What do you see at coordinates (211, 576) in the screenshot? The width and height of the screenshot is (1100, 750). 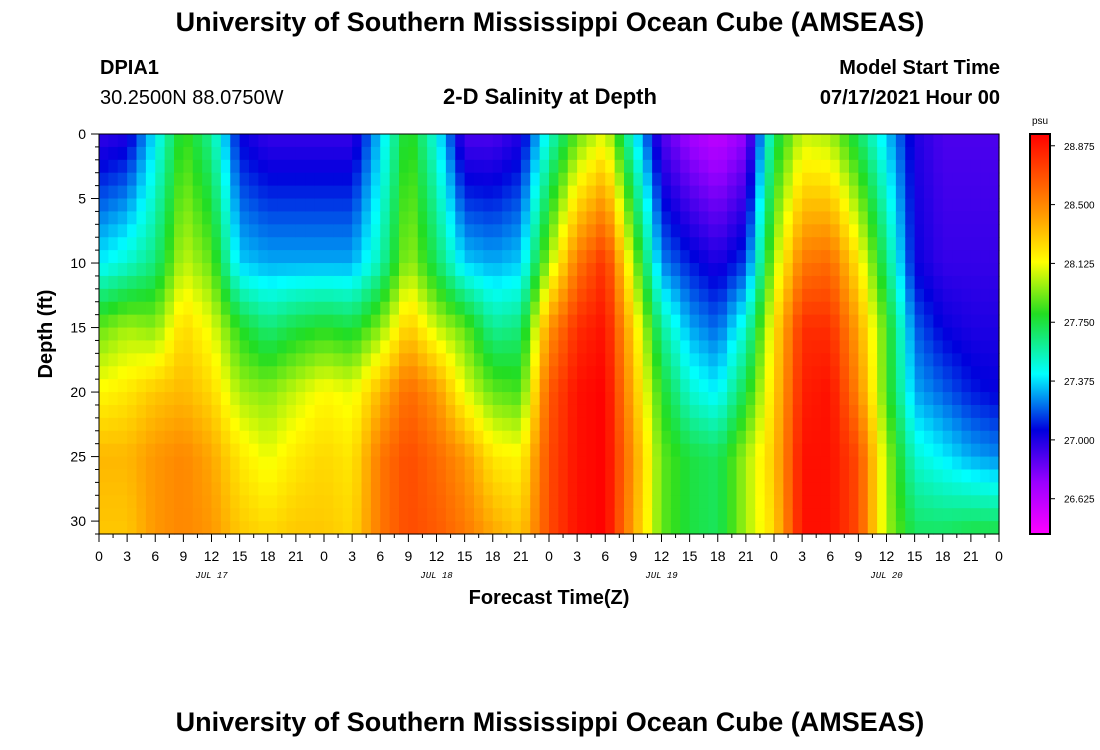 I see `date-label: JUL 17` at bounding box center [211, 576].